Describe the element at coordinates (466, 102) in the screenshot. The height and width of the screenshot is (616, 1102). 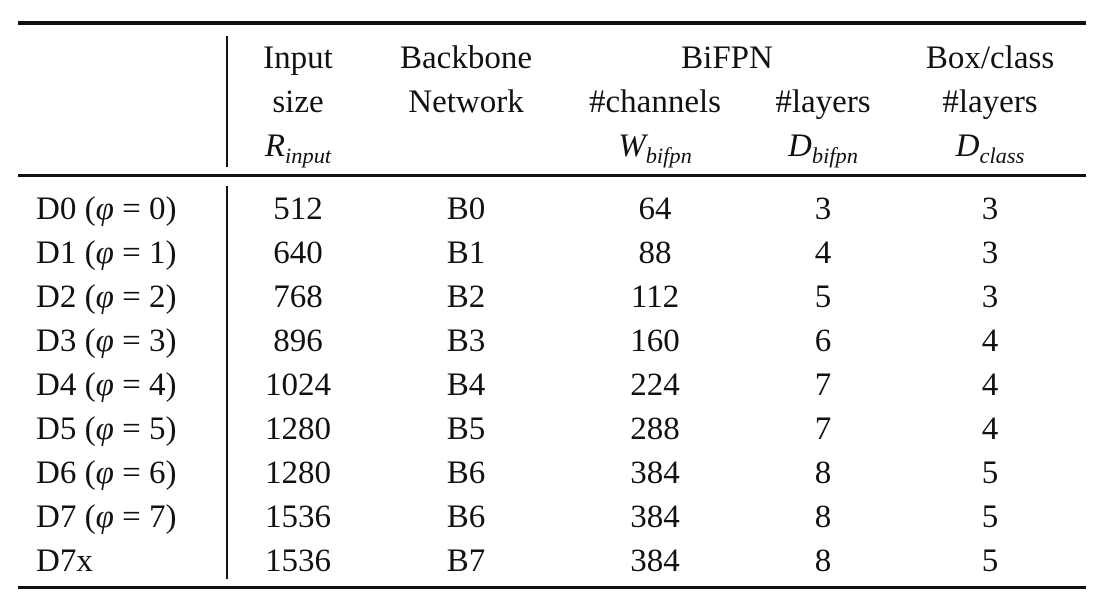
I see `header-backbone-line2: Network` at that location.